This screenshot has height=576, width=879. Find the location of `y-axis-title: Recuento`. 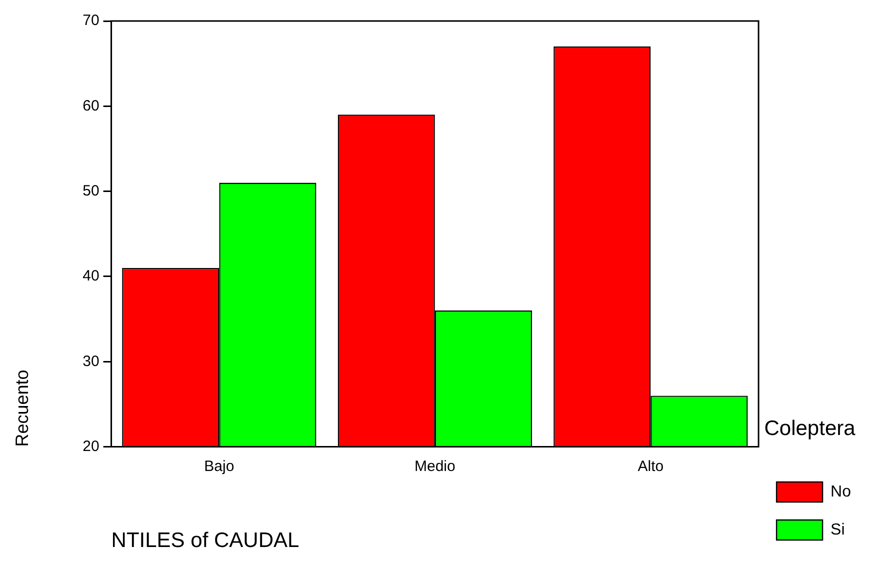

y-axis-title: Recuento is located at coordinates (22, 408).